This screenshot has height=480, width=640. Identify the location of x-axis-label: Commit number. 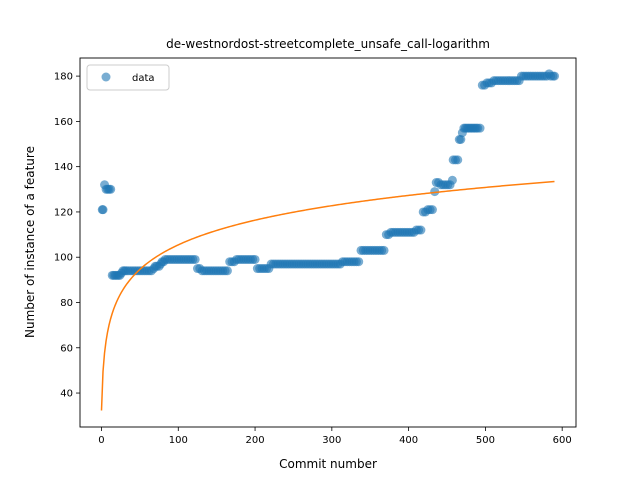
(328, 464).